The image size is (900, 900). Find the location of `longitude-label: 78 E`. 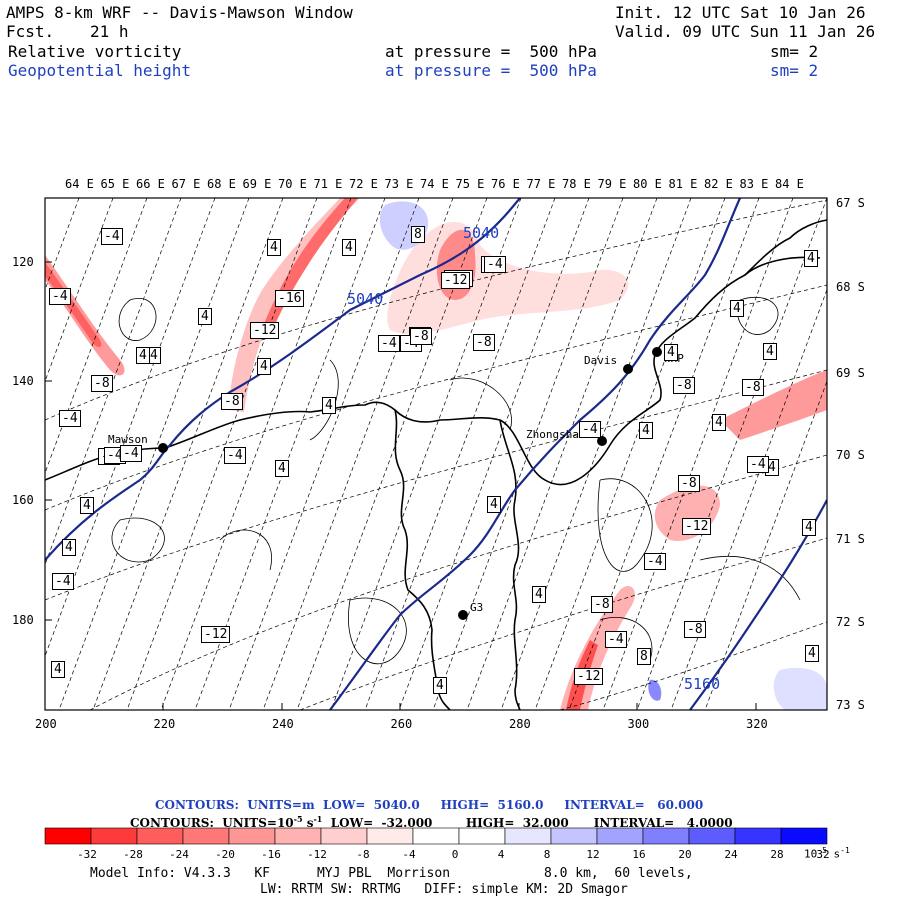

longitude-label: 78 E is located at coordinates (576, 184).